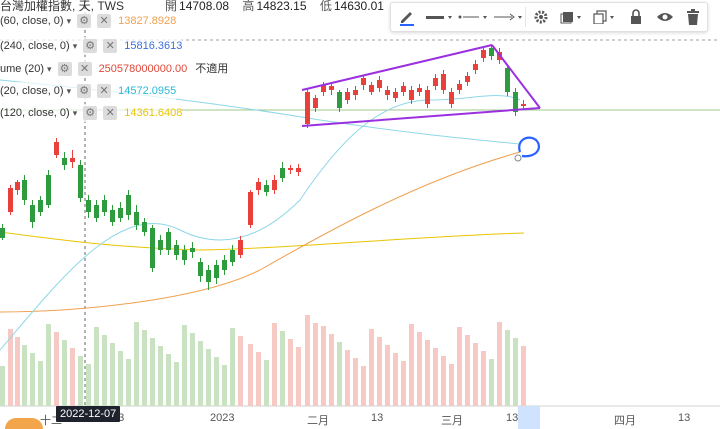 The width and height of the screenshot is (720, 429). I want to click on indicator-value: 15816.3613, so click(153, 46).